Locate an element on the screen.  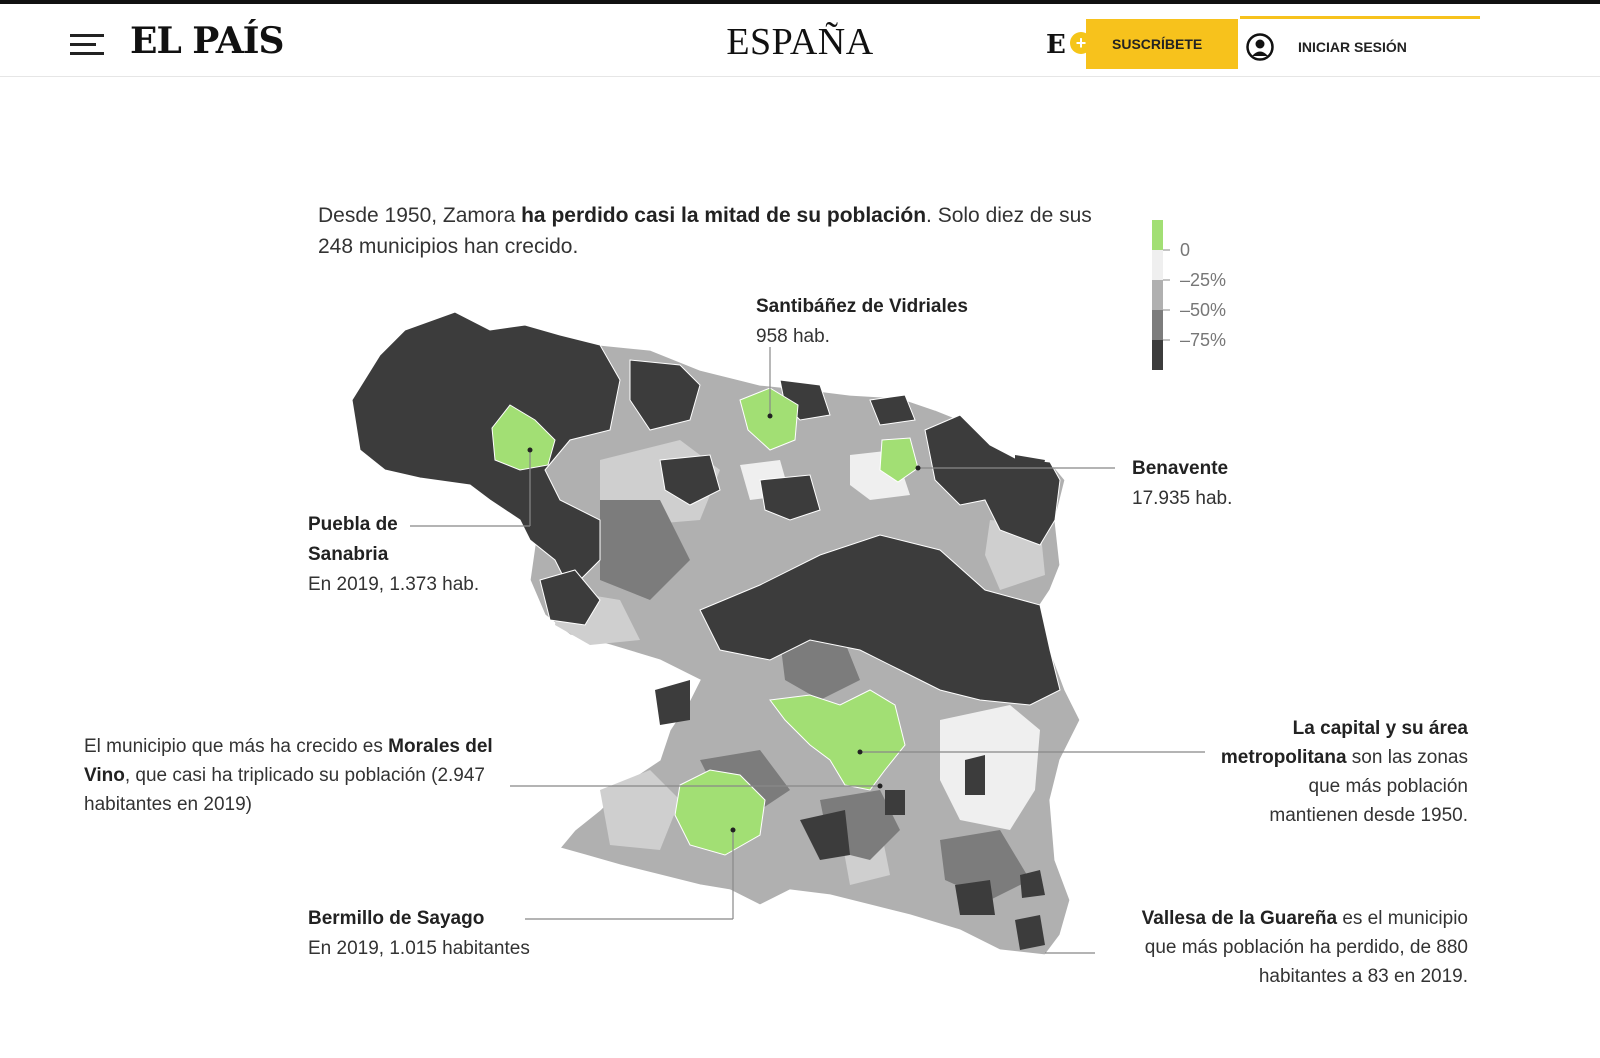
top-rule is located at coordinates (800, 2).